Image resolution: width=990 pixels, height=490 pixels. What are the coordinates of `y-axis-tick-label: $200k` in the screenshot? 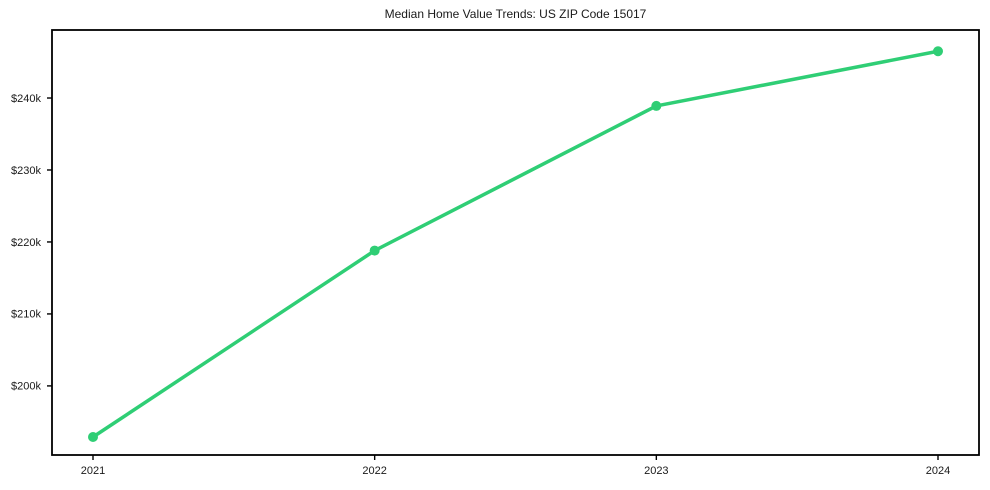 It's located at (26, 387).